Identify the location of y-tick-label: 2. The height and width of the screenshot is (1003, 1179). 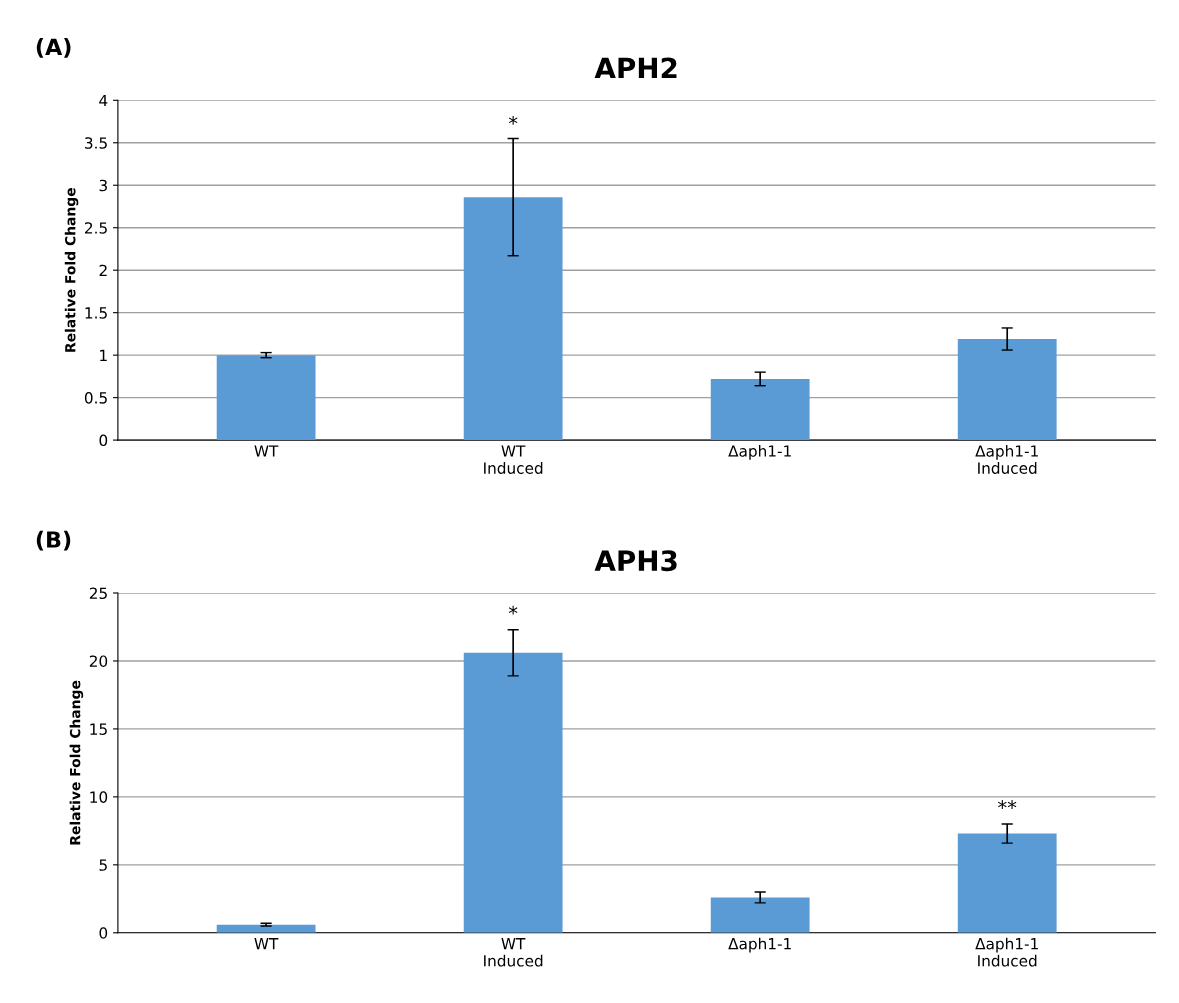
(103, 270).